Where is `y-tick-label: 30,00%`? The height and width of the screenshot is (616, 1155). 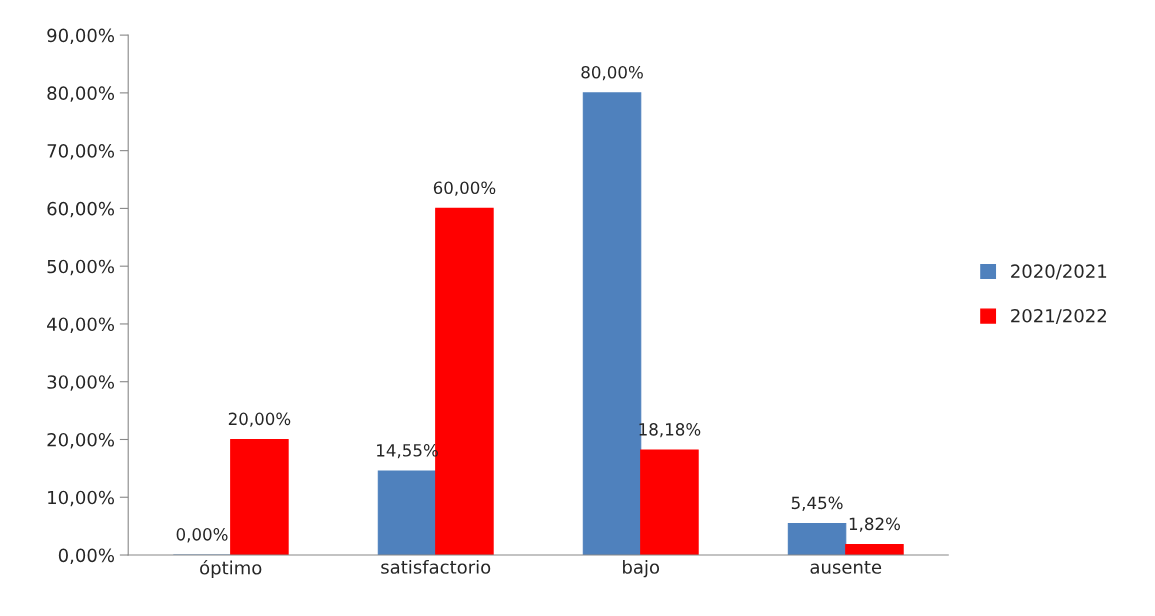
y-tick-label: 30,00% is located at coordinates (81, 383).